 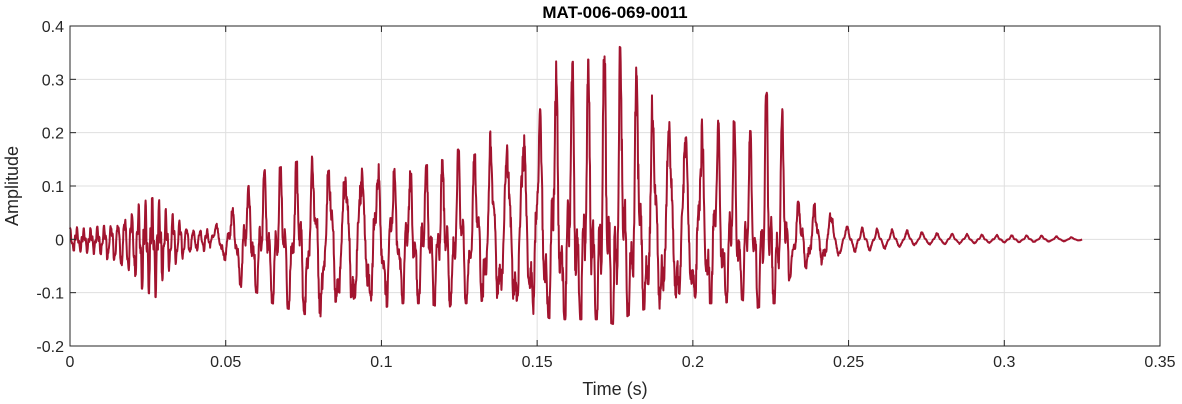 I want to click on x-tick-label: 0, so click(x=70, y=362).